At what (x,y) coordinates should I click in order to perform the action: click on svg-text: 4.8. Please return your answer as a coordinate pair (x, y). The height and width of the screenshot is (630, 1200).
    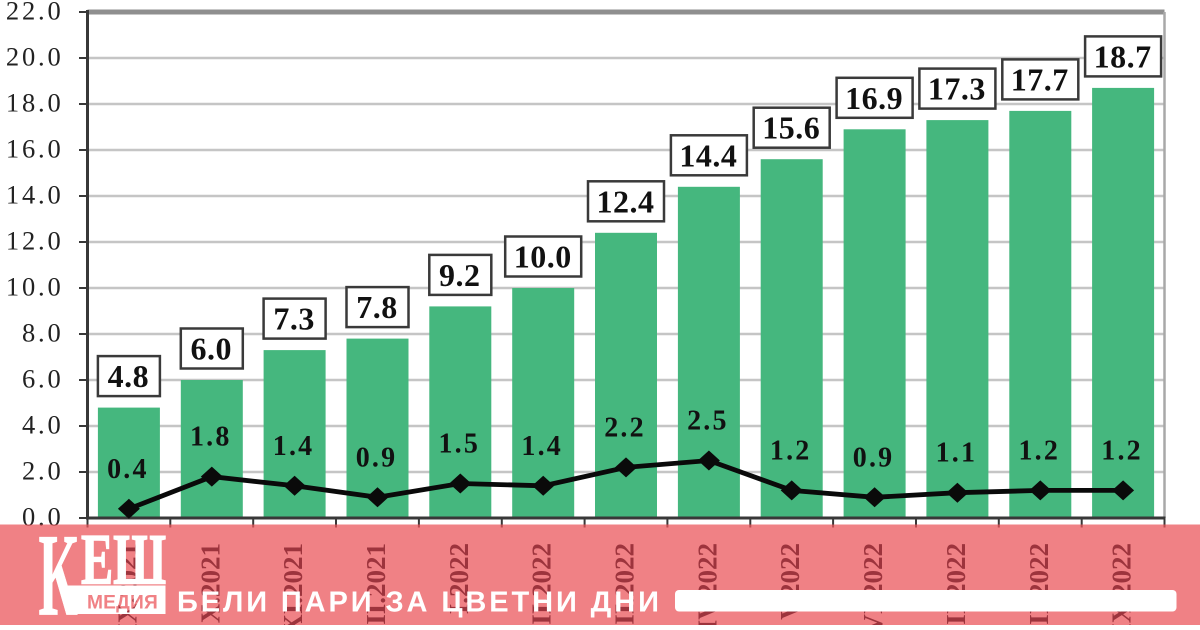
    Looking at the image, I should click on (129, 376).